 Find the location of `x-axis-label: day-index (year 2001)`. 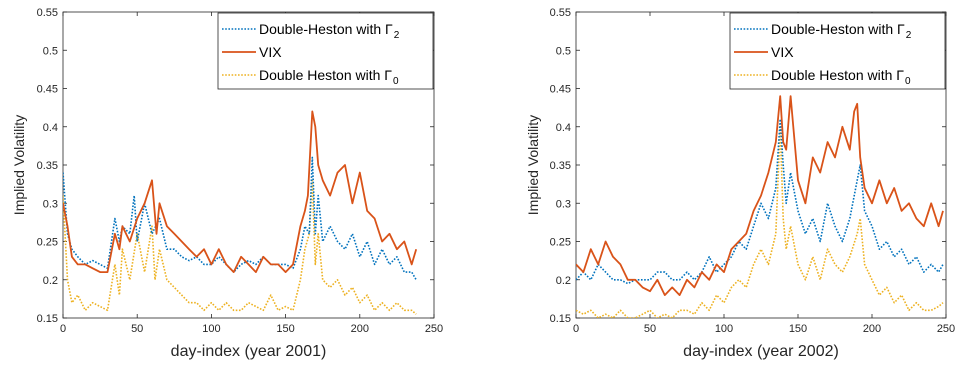

x-axis-label: day-index (year 2001) is located at coordinates (249, 351).